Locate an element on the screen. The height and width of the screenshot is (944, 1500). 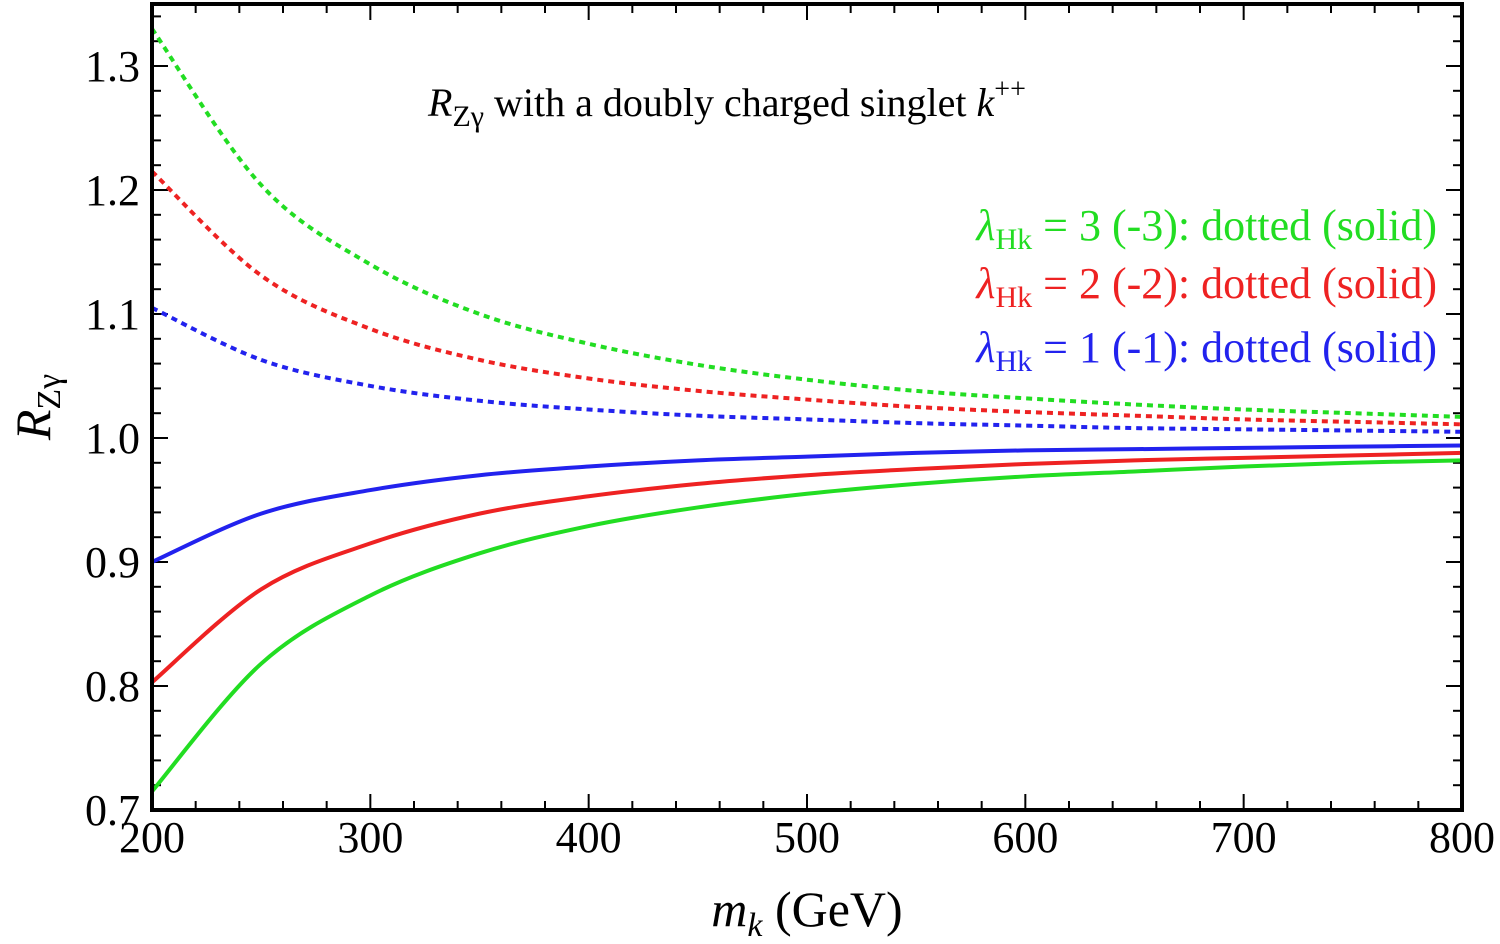
x-tick-label: 800 is located at coordinates (1462, 837).